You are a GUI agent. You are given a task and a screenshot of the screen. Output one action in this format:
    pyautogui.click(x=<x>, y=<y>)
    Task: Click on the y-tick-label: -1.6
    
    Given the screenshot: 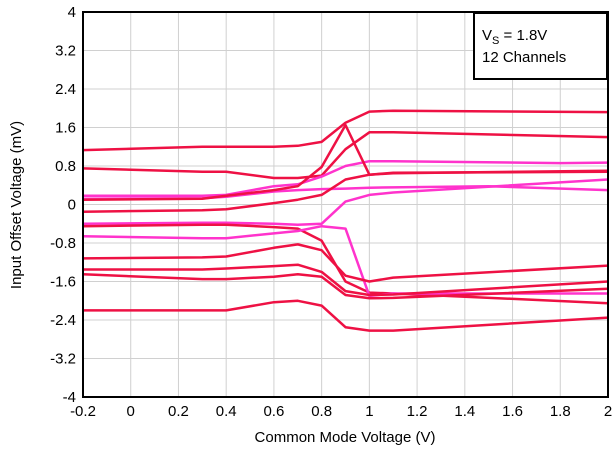 What is the action you would take?
    pyautogui.click(x=63, y=282)
    